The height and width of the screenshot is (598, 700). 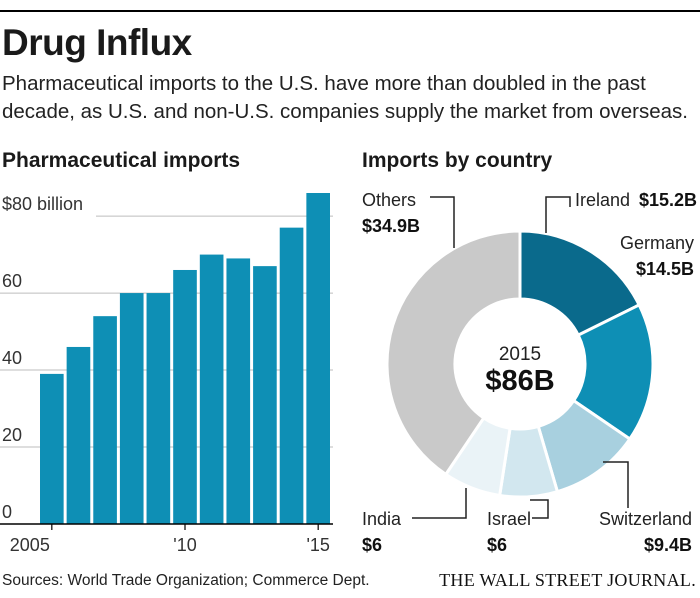 What do you see at coordinates (42, 204) in the screenshot?
I see `y-tick-label: $80 billion` at bounding box center [42, 204].